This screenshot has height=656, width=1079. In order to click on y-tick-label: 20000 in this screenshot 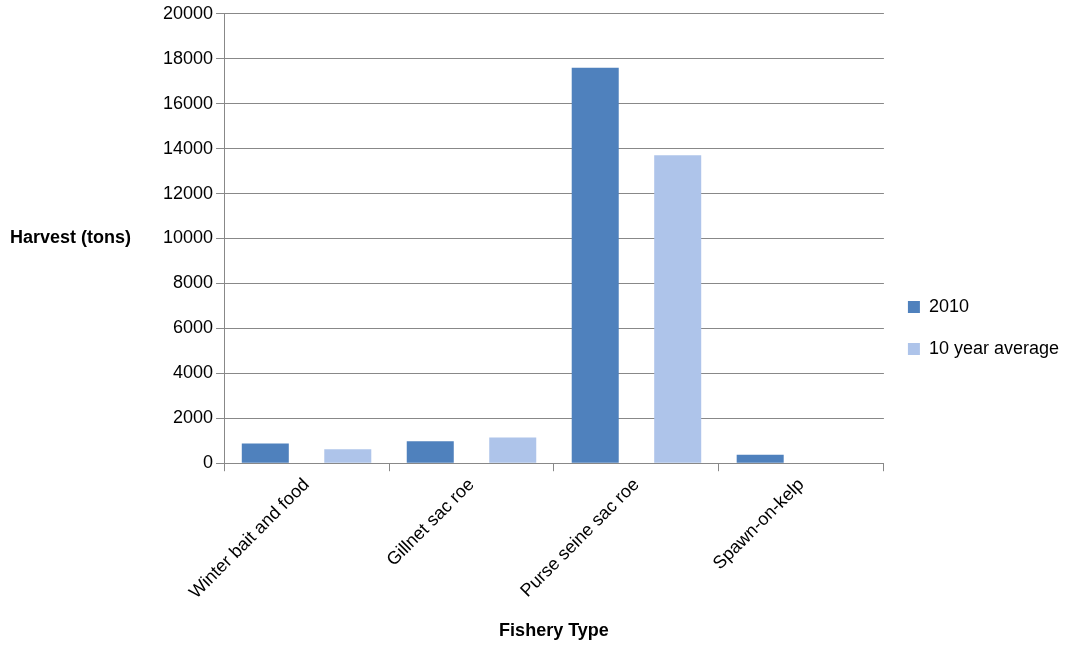, I will do `click(188, 12)`.